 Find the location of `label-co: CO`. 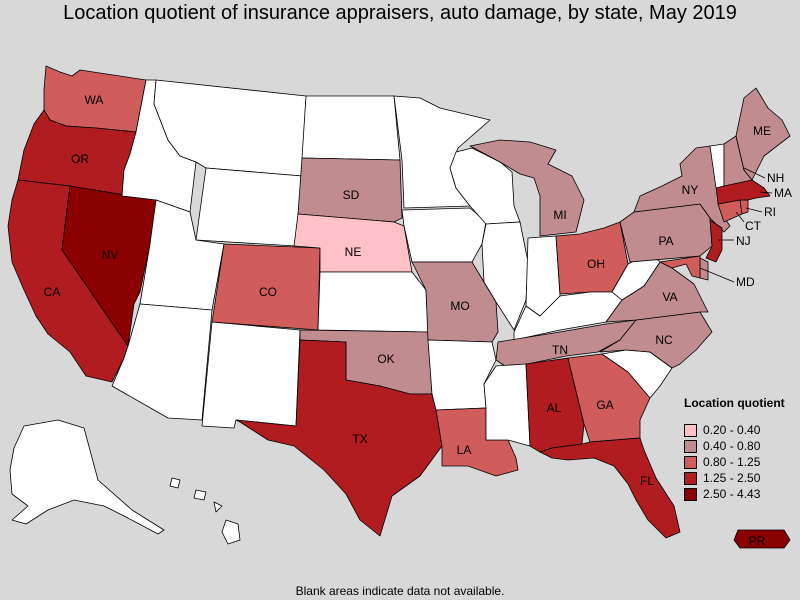

label-co: CO is located at coordinates (268, 292).